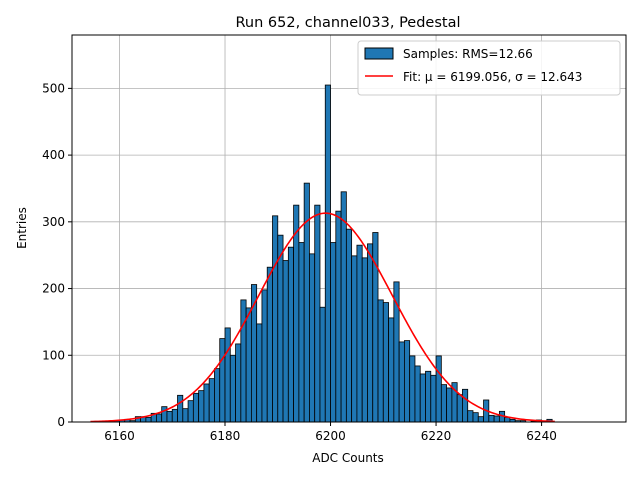  What do you see at coordinates (57, 255) in the screenshot?
I see `y-axis-ticks: 0 100 200 300 400 500` at bounding box center [57, 255].